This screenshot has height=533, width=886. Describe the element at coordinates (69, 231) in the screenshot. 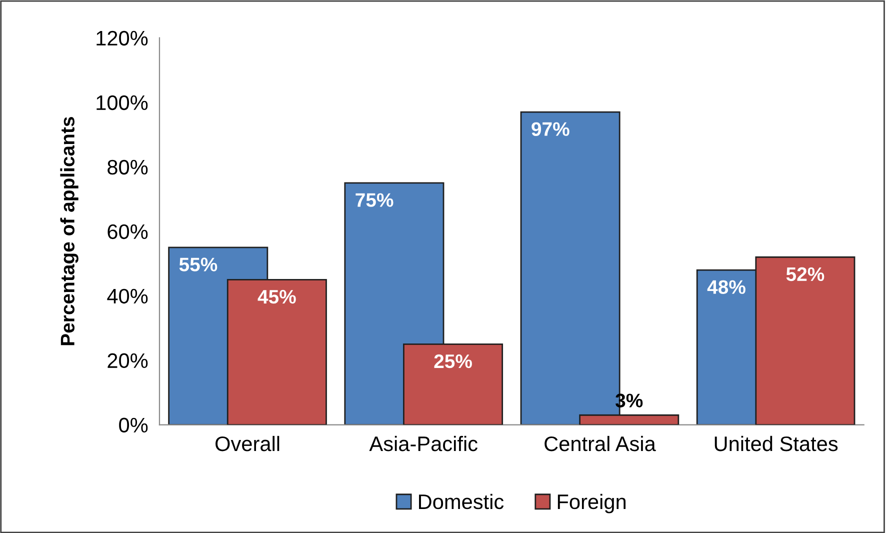

I see `y-axis-title: Percentage of applicants` at that location.